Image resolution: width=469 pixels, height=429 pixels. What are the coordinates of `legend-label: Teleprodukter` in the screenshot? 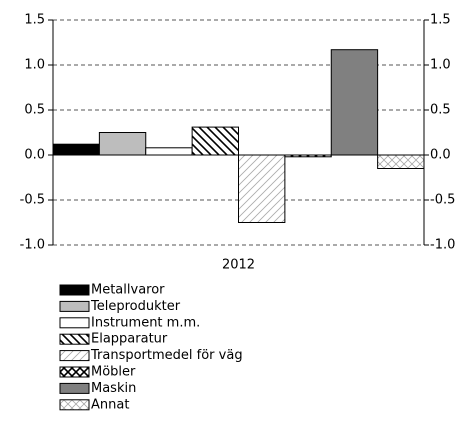 It's located at (135, 306).